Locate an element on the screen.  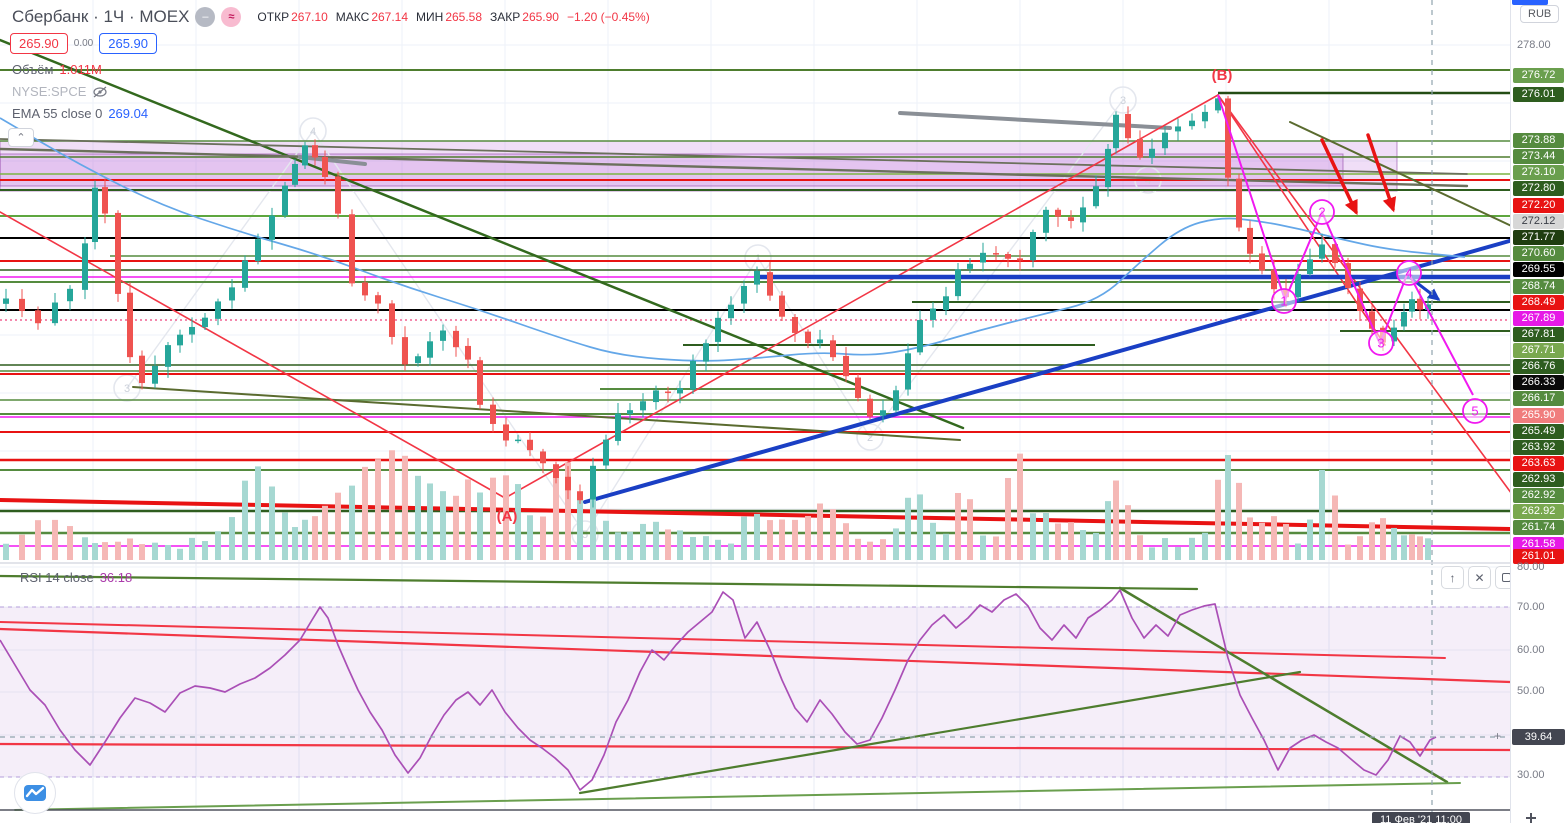
axis-tick-label: 80.00 is located at coordinates (1531, 567).